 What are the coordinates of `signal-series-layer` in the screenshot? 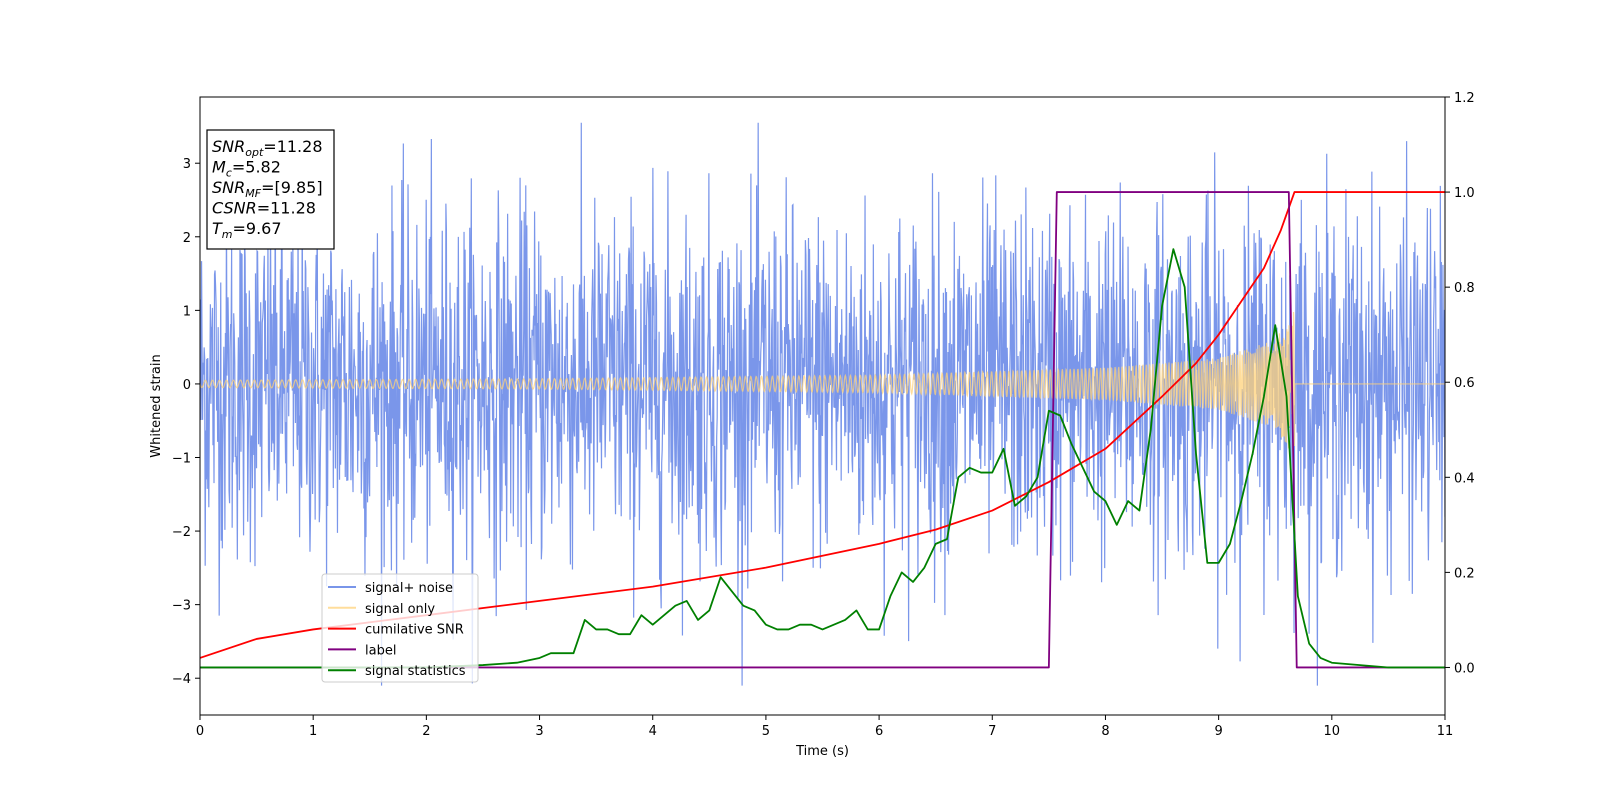 It's located at (822, 382).